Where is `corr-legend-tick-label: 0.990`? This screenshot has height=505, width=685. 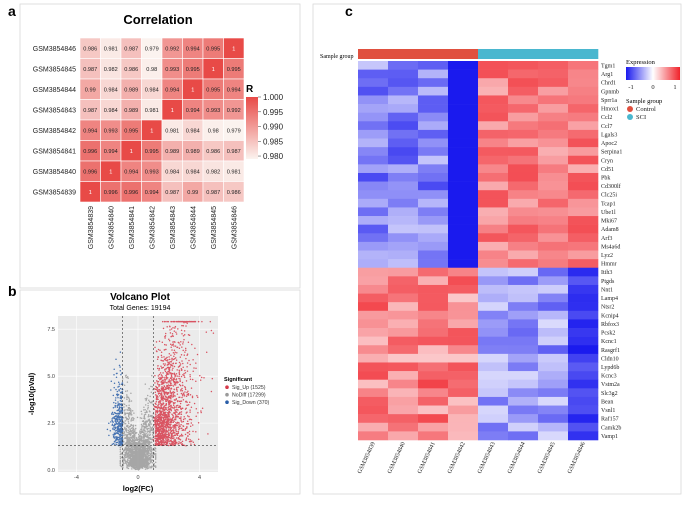
corr-legend-tick-label: 0.990 is located at coordinates (273, 127).